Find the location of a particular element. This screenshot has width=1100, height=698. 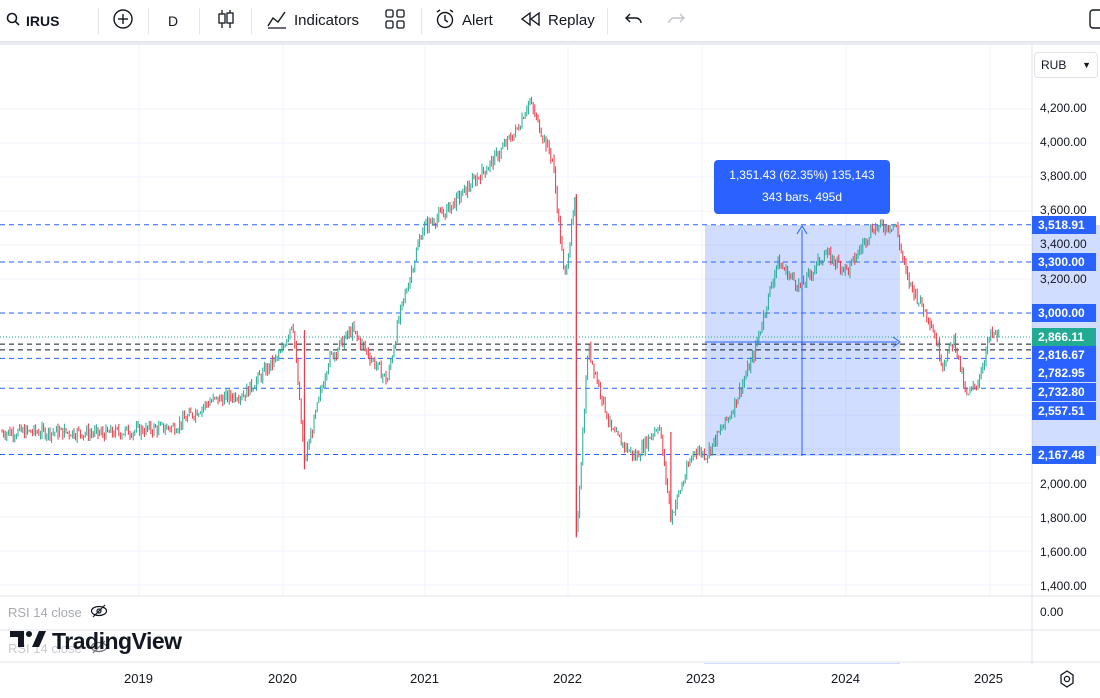

toolbar-shadow is located at coordinates (550, 43).